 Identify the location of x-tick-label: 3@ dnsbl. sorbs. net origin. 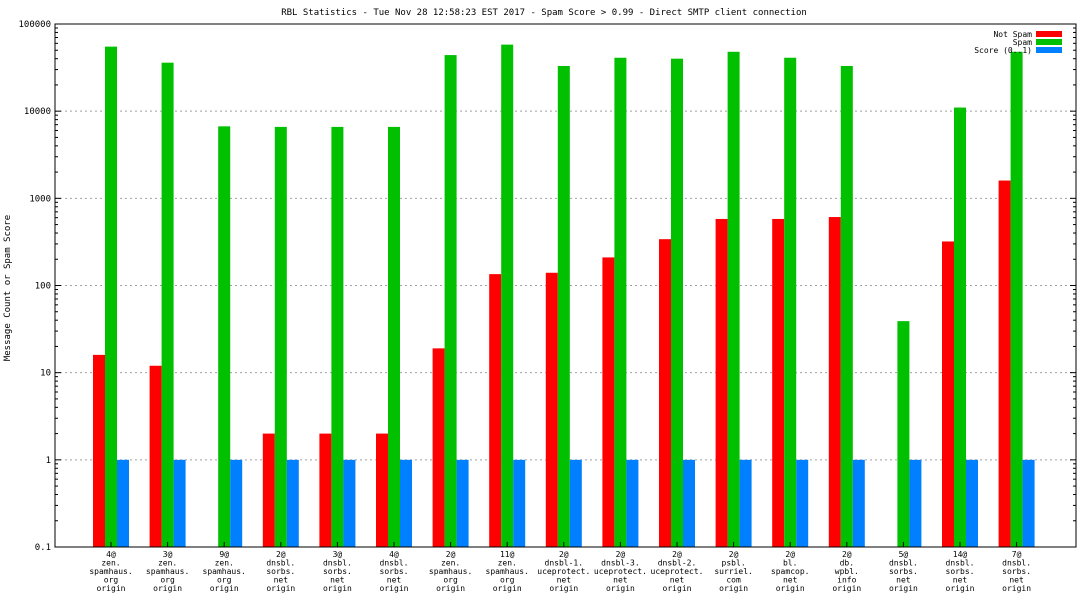
(337, 571).